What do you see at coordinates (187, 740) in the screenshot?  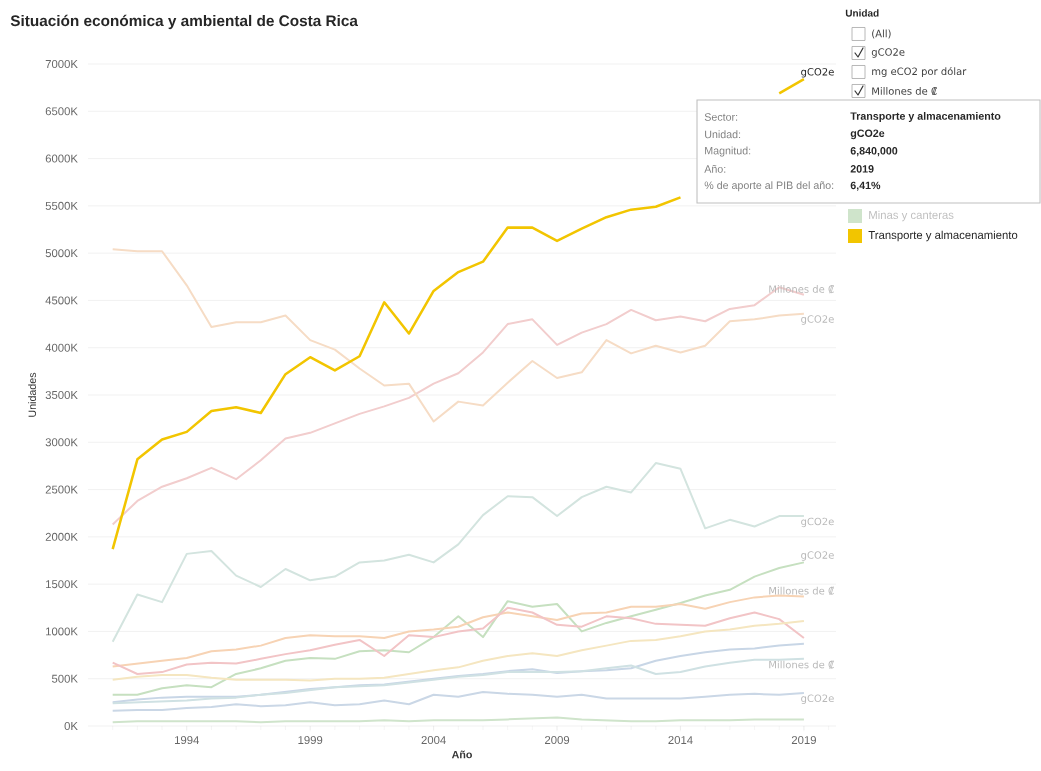 I see `x-tick-label: 1994` at bounding box center [187, 740].